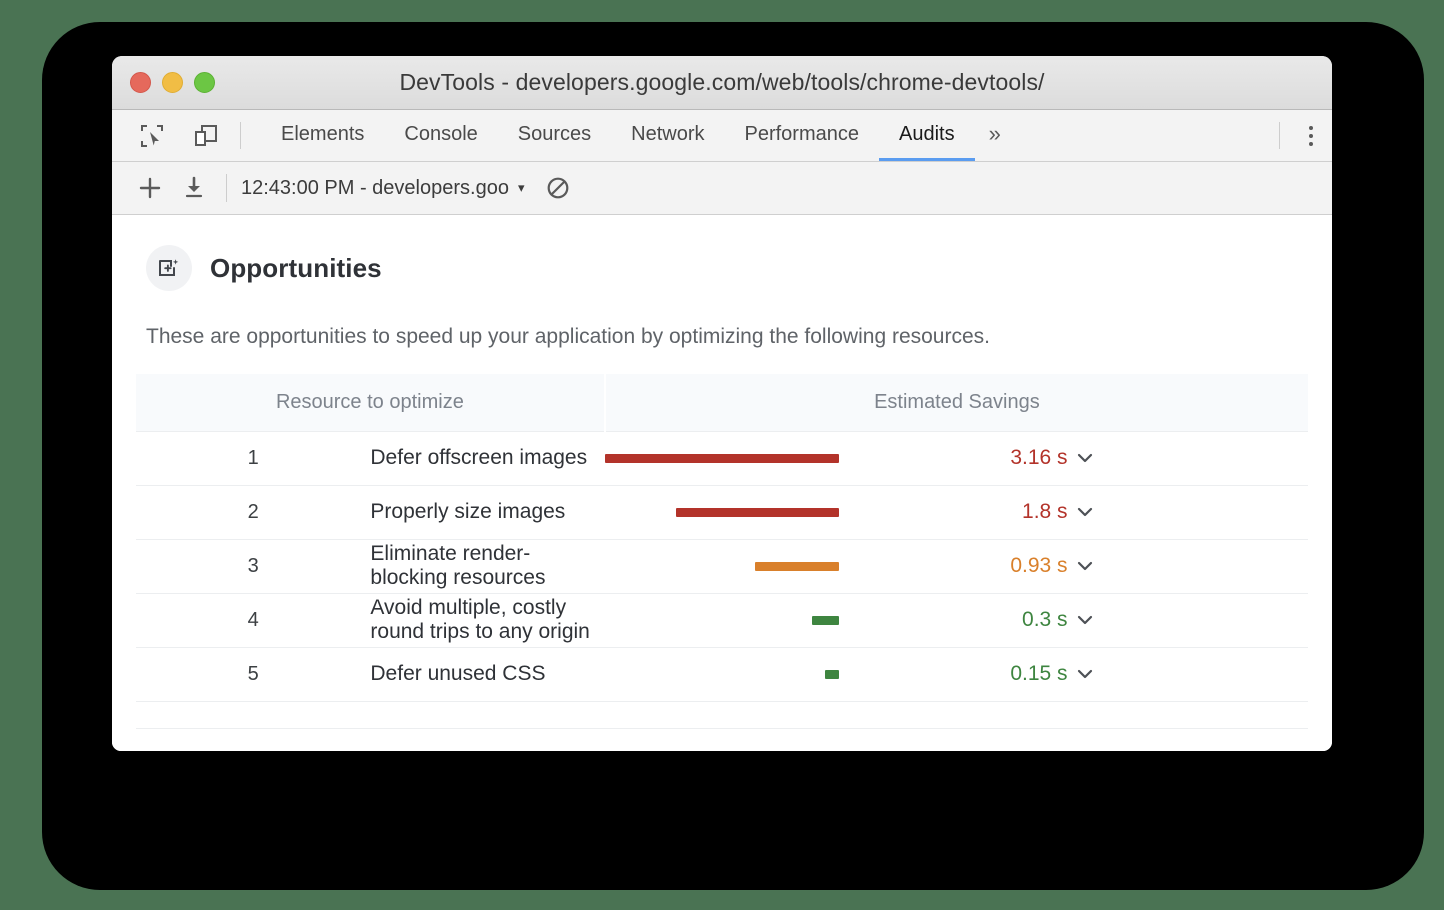 This screenshot has width=1444, height=910. I want to click on new-audit-icon, so click(150, 188).